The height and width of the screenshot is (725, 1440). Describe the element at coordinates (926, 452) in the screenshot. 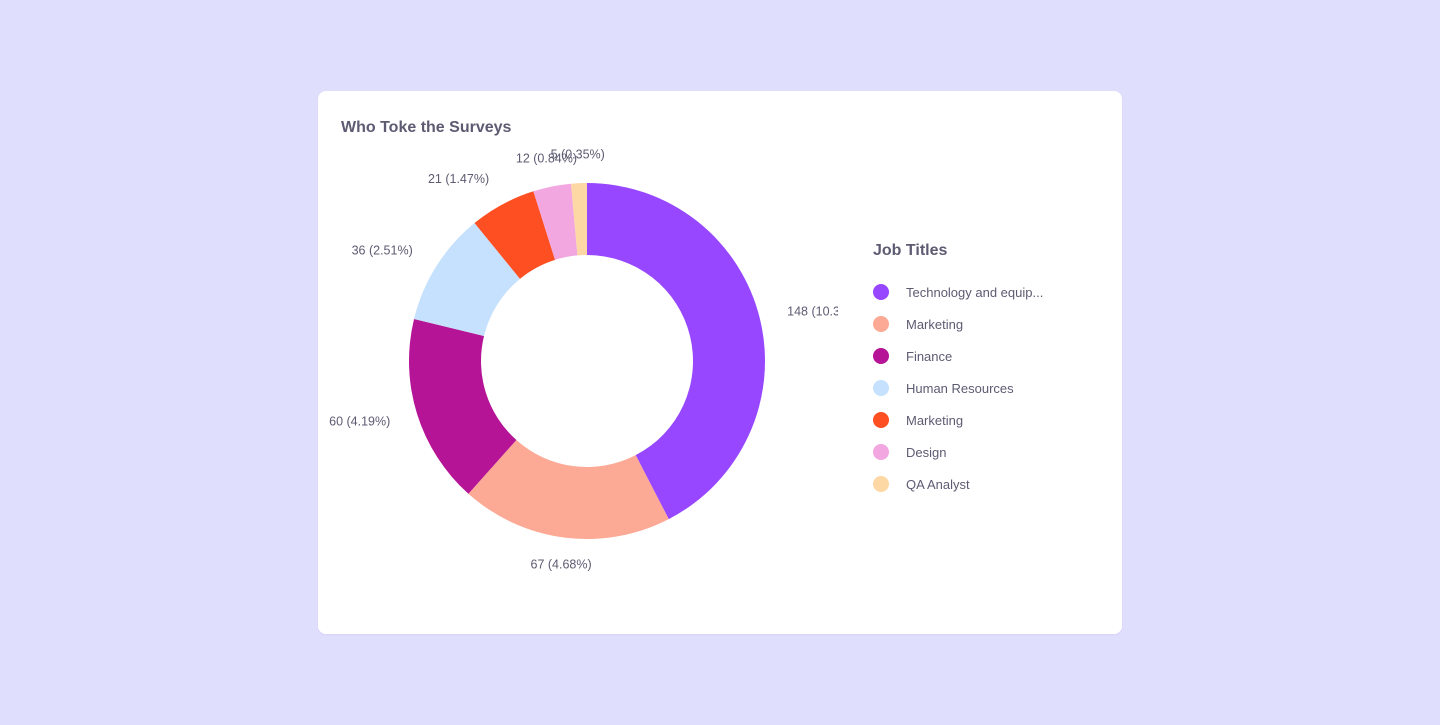

I see `legend-label: Design` at that location.